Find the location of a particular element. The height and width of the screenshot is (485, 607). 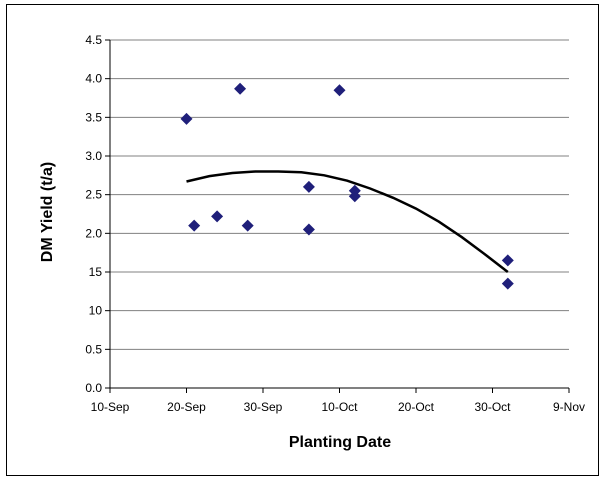

y-tick-label: 15 is located at coordinates (96, 272).